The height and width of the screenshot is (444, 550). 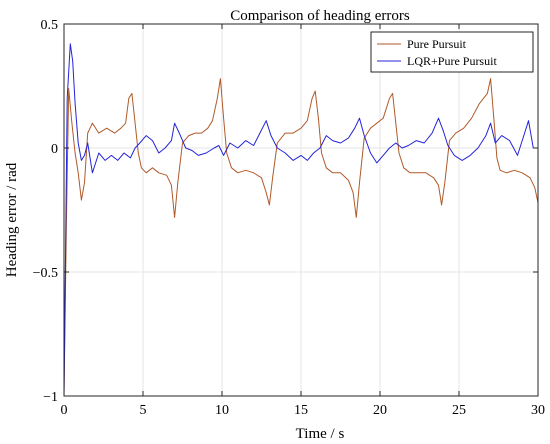 What do you see at coordinates (50, 397) in the screenshot?
I see `y-tick-label: −1` at bounding box center [50, 397].